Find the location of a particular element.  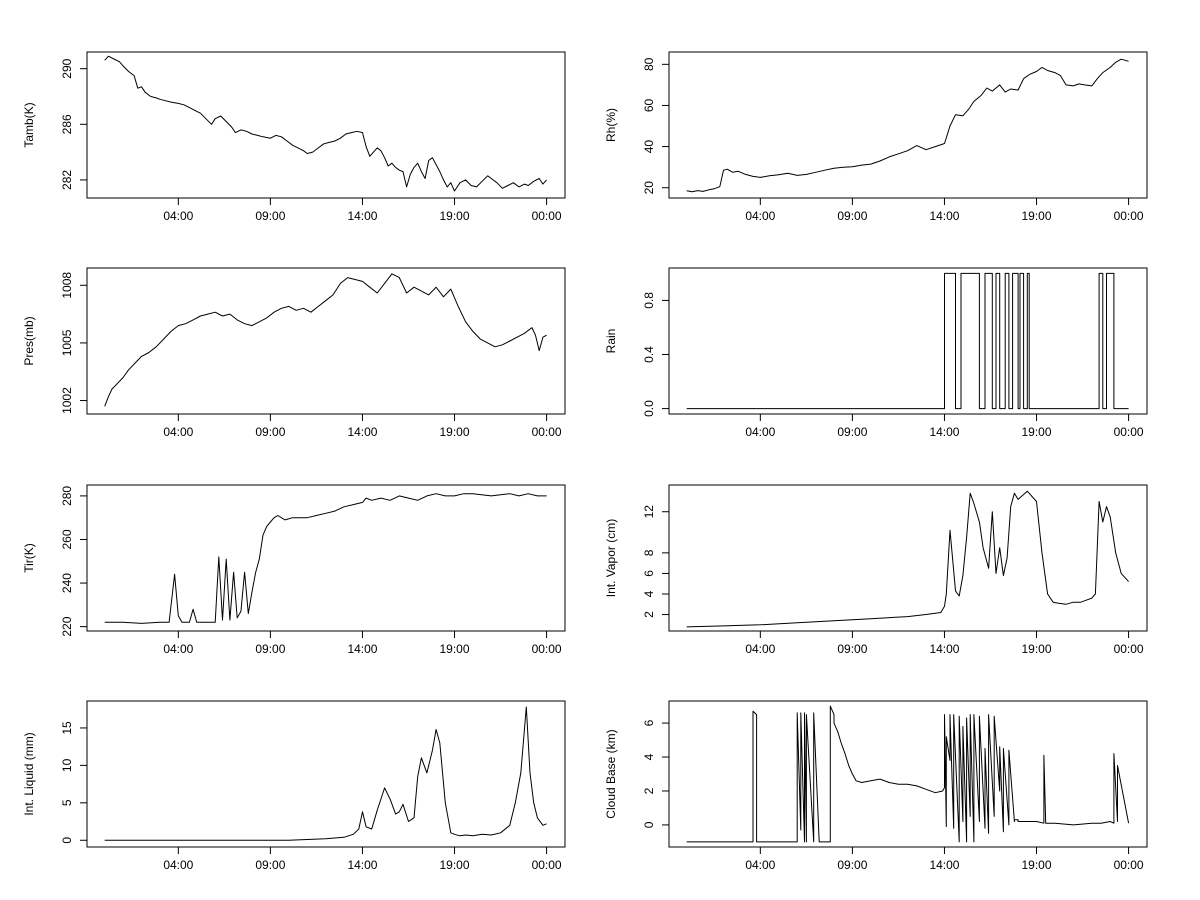

panel-rain-frame is located at coordinates (908, 341).